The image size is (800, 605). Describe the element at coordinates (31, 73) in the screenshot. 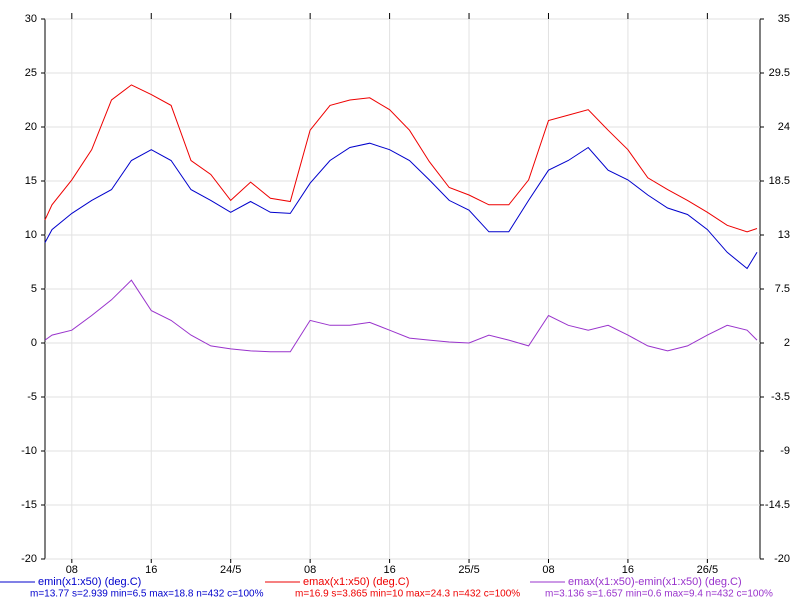

I see `y-tick-label: 25` at that location.